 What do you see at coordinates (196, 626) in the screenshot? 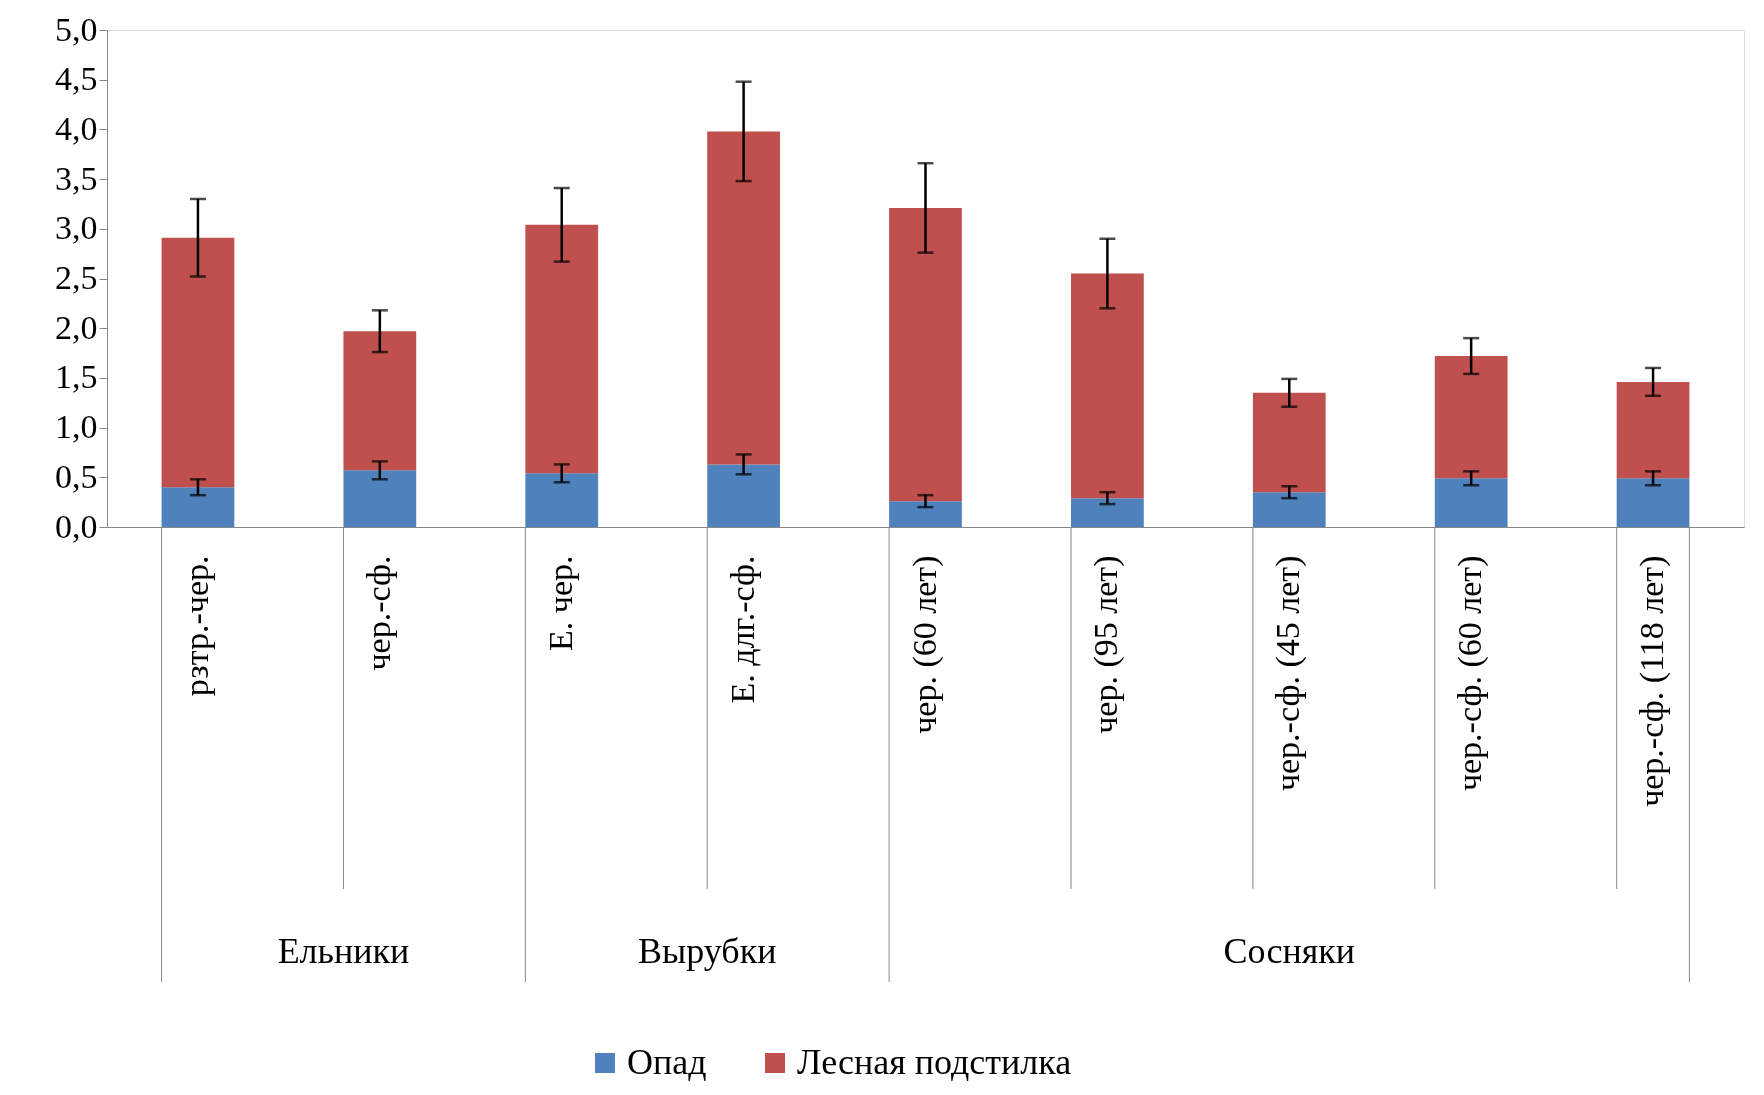
I see `x-tick-label: рзтр.-чер.` at bounding box center [196, 626].